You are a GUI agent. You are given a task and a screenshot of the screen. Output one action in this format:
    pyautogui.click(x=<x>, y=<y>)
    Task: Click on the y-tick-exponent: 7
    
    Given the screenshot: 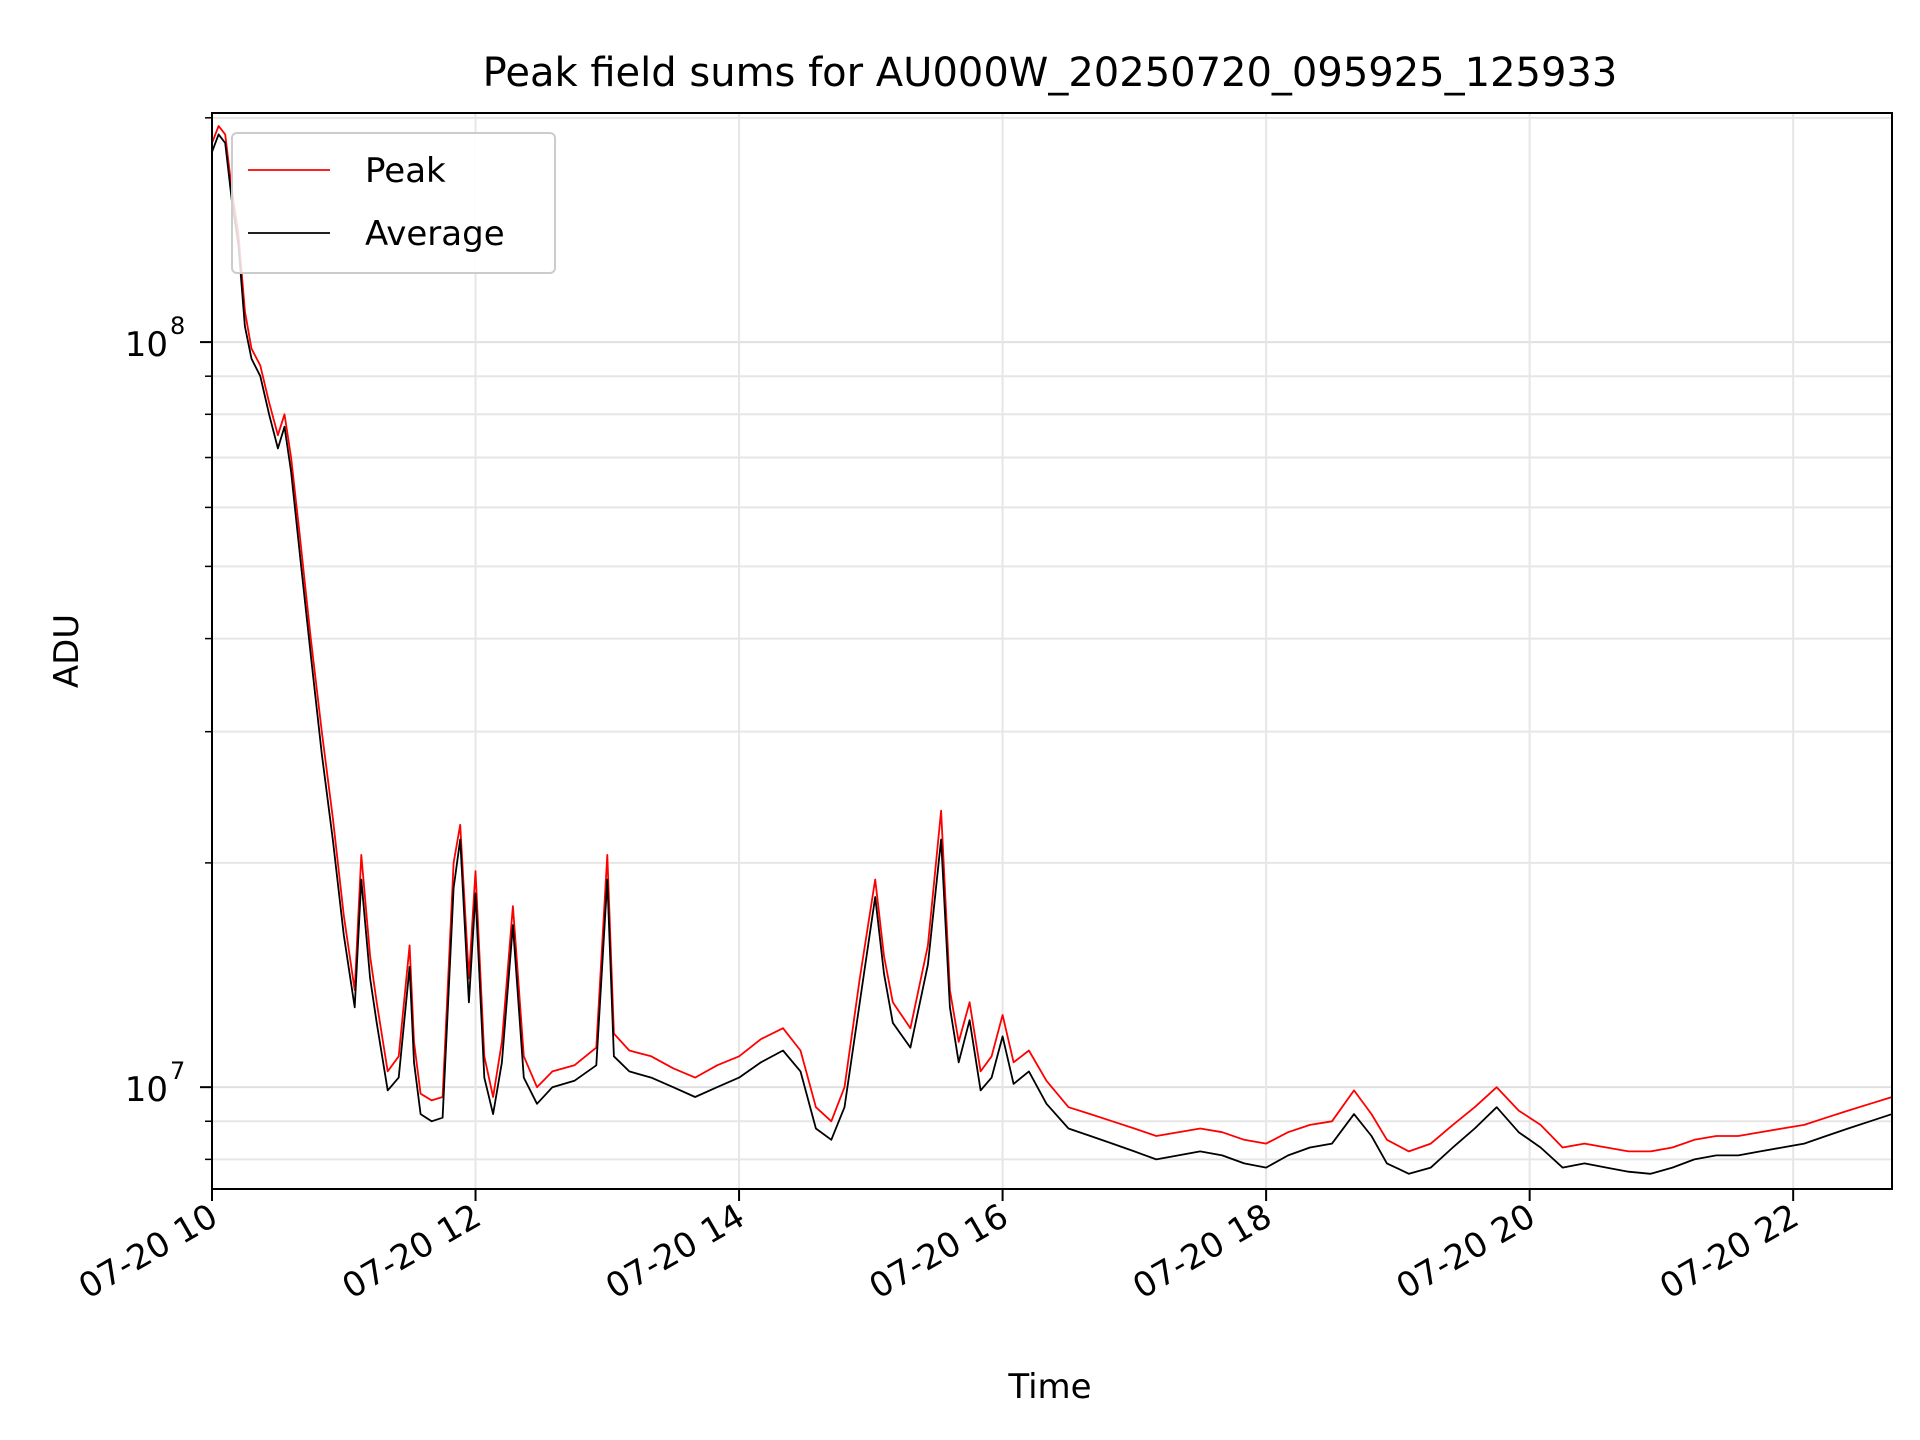 What is the action you would take?
    pyautogui.click(x=177, y=1071)
    